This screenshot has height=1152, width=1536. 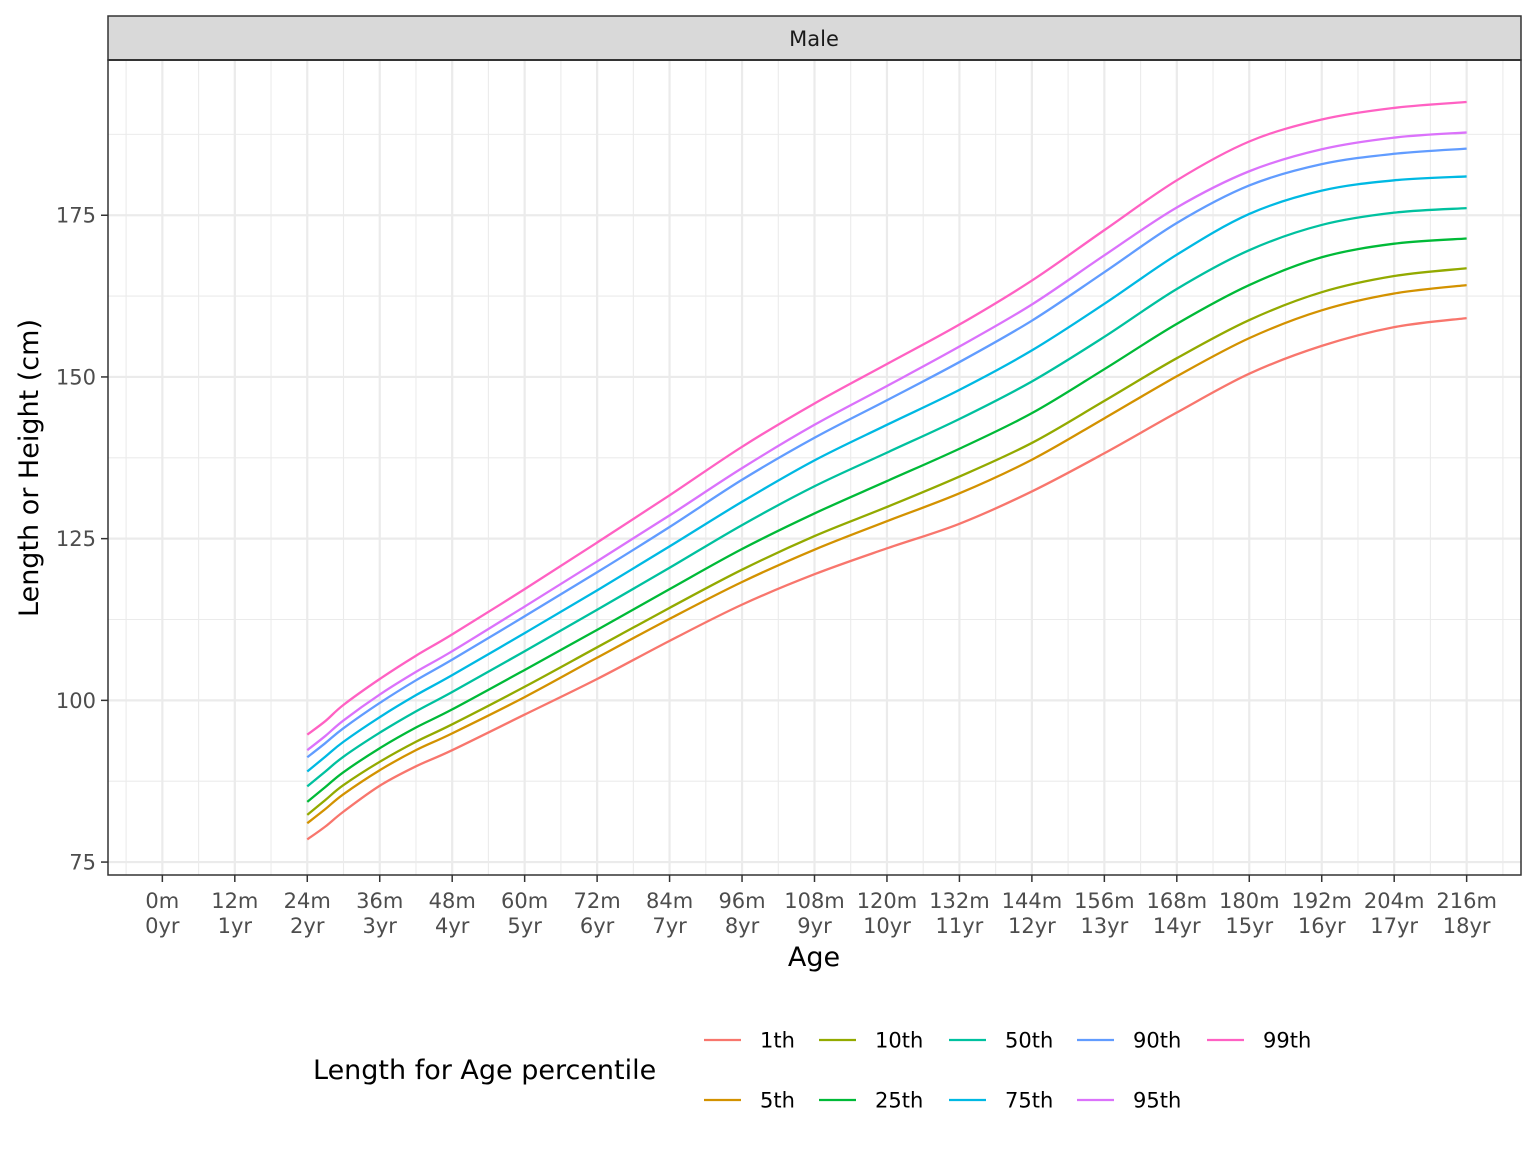 I want to click on y-axis: 75 100 125 150 175, so click(x=82, y=539).